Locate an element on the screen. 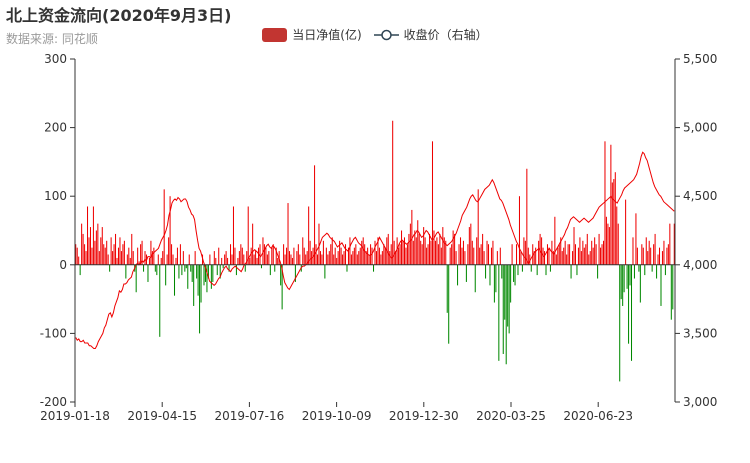 The height and width of the screenshot is (463, 750). y-right-tick-label: 5,000 is located at coordinates (700, 128).